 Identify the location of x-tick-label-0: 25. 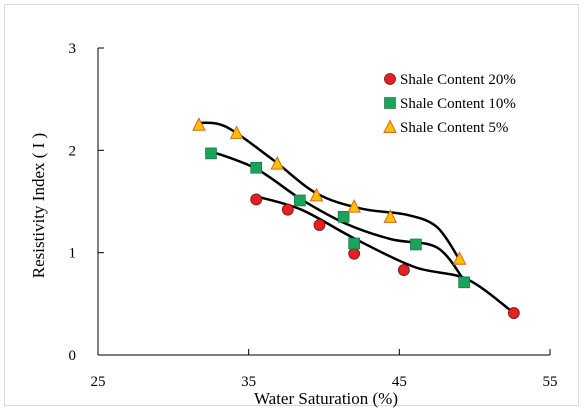
(98, 382).